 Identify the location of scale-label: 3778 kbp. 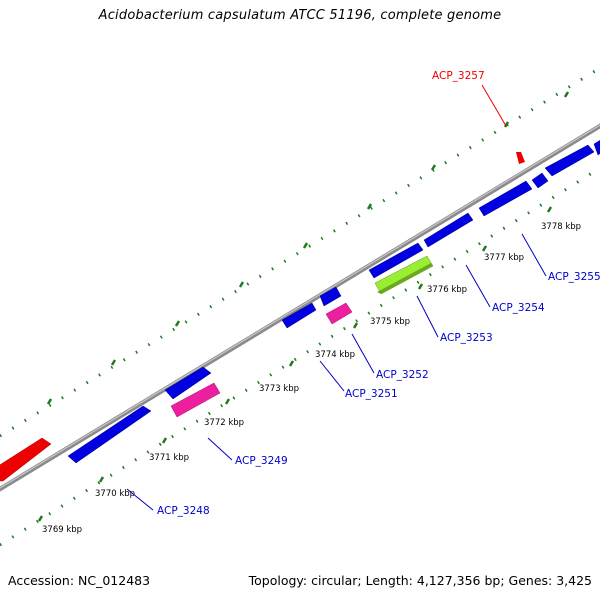
(561, 227).